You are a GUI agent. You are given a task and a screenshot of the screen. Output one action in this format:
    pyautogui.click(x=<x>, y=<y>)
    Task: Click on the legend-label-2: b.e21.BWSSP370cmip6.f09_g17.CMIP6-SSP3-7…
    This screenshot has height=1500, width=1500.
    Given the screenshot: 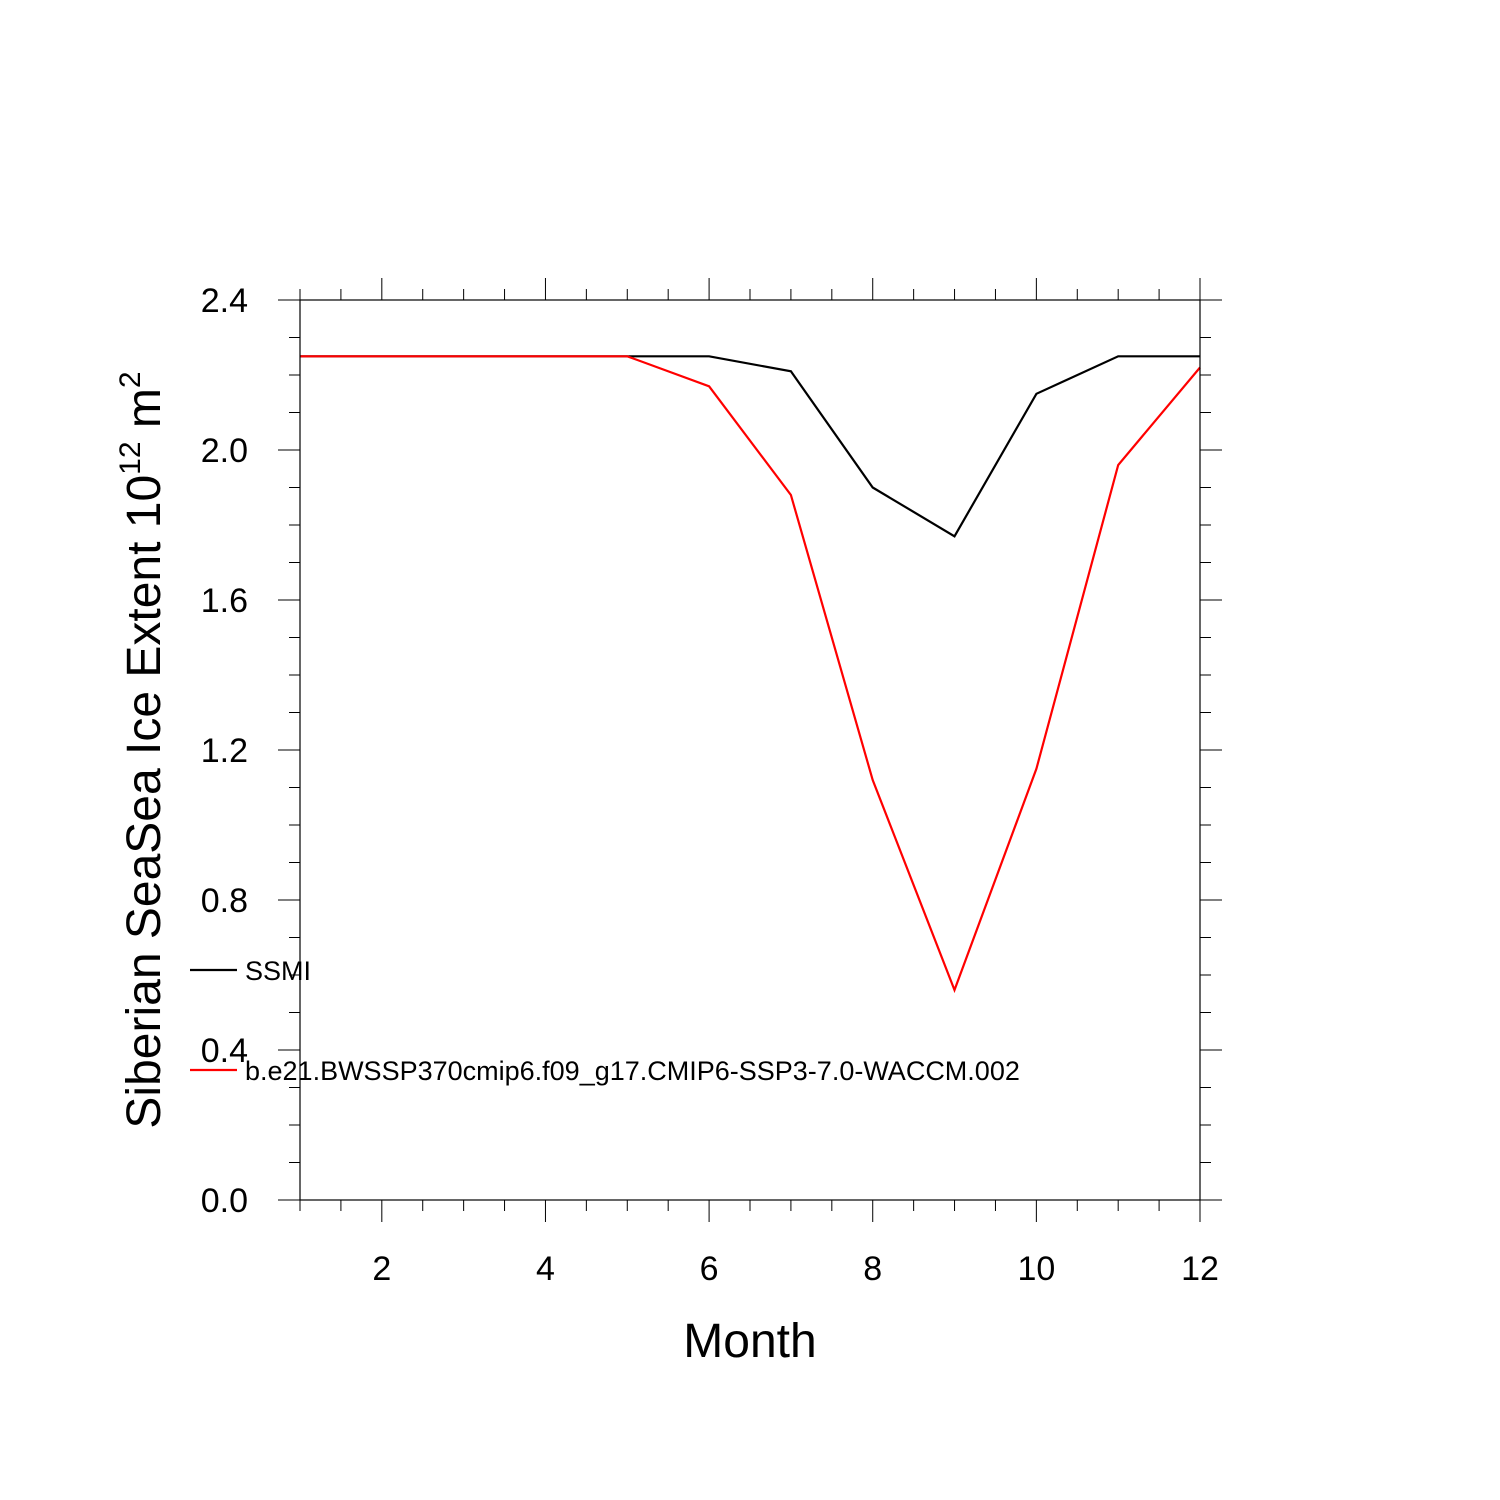 What is the action you would take?
    pyautogui.click(x=632, y=1071)
    